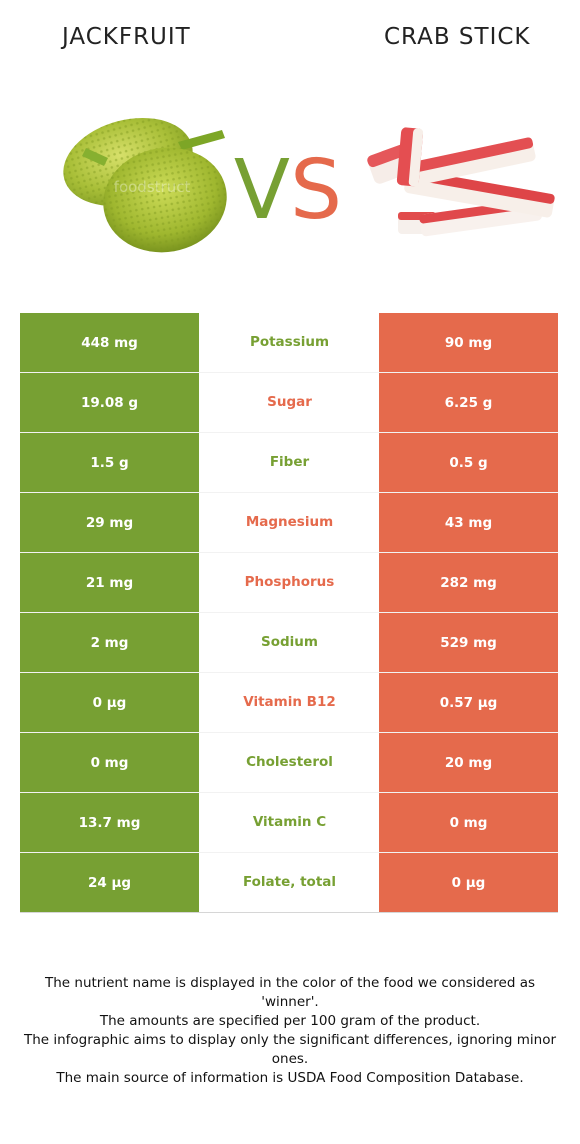 The image size is (580, 1144). Describe the element at coordinates (110, 462) in the screenshot. I see `left-value: 1.5 g` at that location.